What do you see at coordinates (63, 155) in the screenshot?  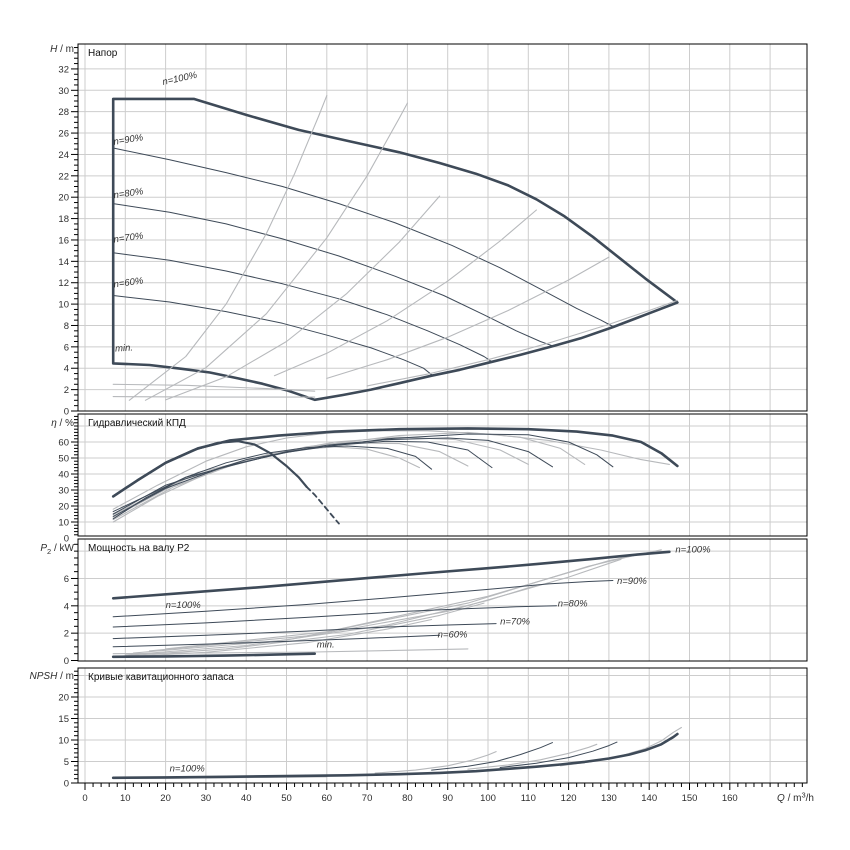 I see `y-tick-label: 24` at bounding box center [63, 155].